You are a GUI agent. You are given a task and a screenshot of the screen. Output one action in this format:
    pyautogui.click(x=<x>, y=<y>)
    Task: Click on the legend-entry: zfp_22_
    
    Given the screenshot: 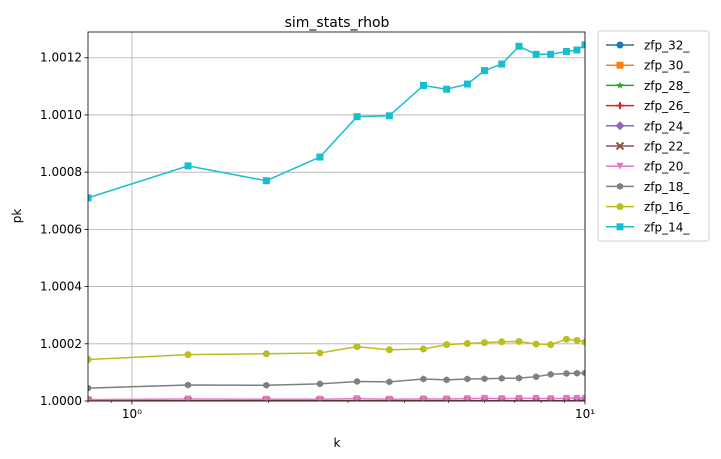 What is the action you would take?
    pyautogui.click(x=648, y=147)
    